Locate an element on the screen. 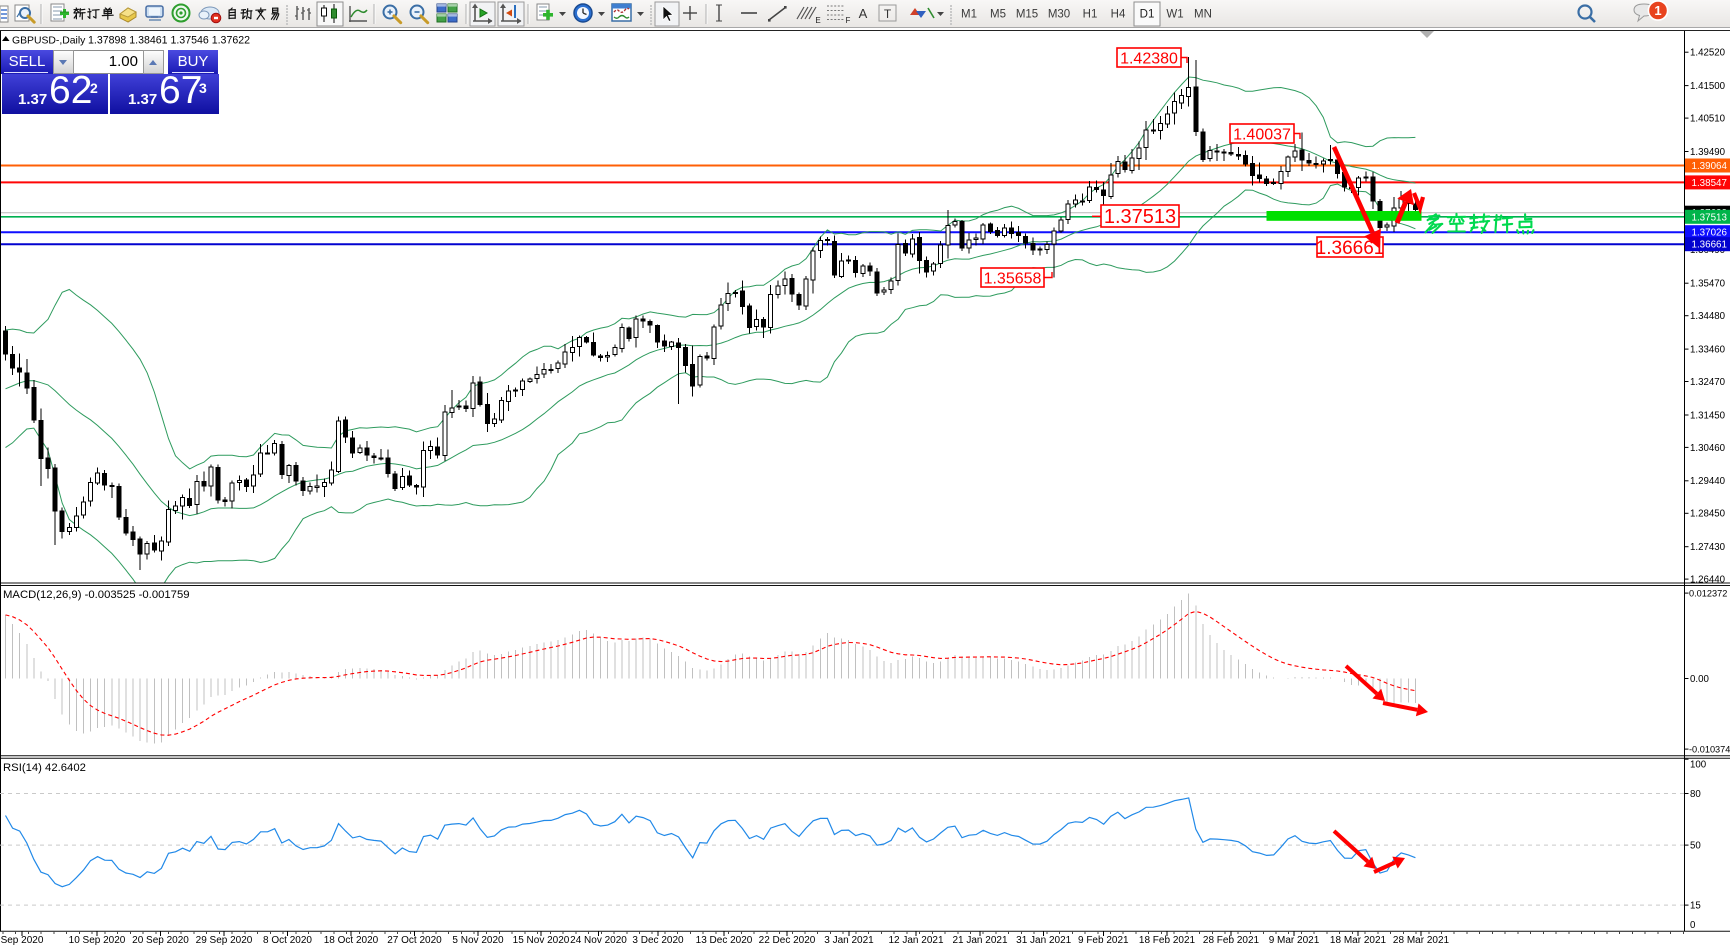 The width and height of the screenshot is (1730, 951). svg-text: 1.39490 is located at coordinates (1708, 152).